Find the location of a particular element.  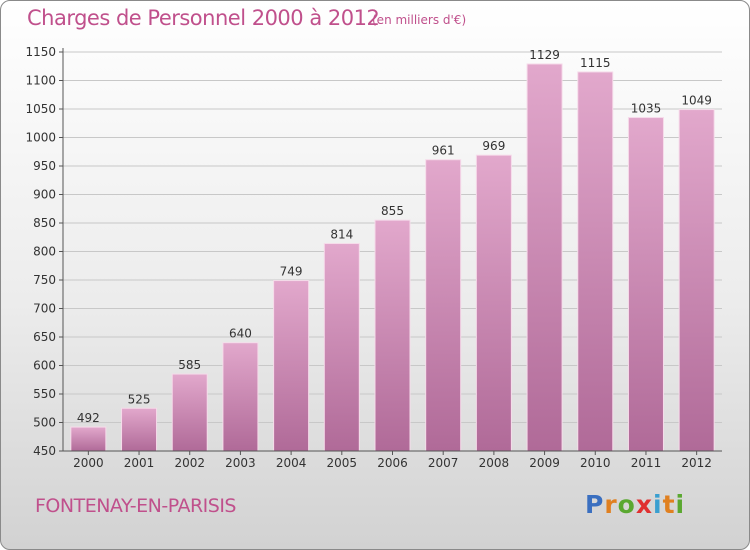

x-tick-label: 2009 is located at coordinates (544, 463).